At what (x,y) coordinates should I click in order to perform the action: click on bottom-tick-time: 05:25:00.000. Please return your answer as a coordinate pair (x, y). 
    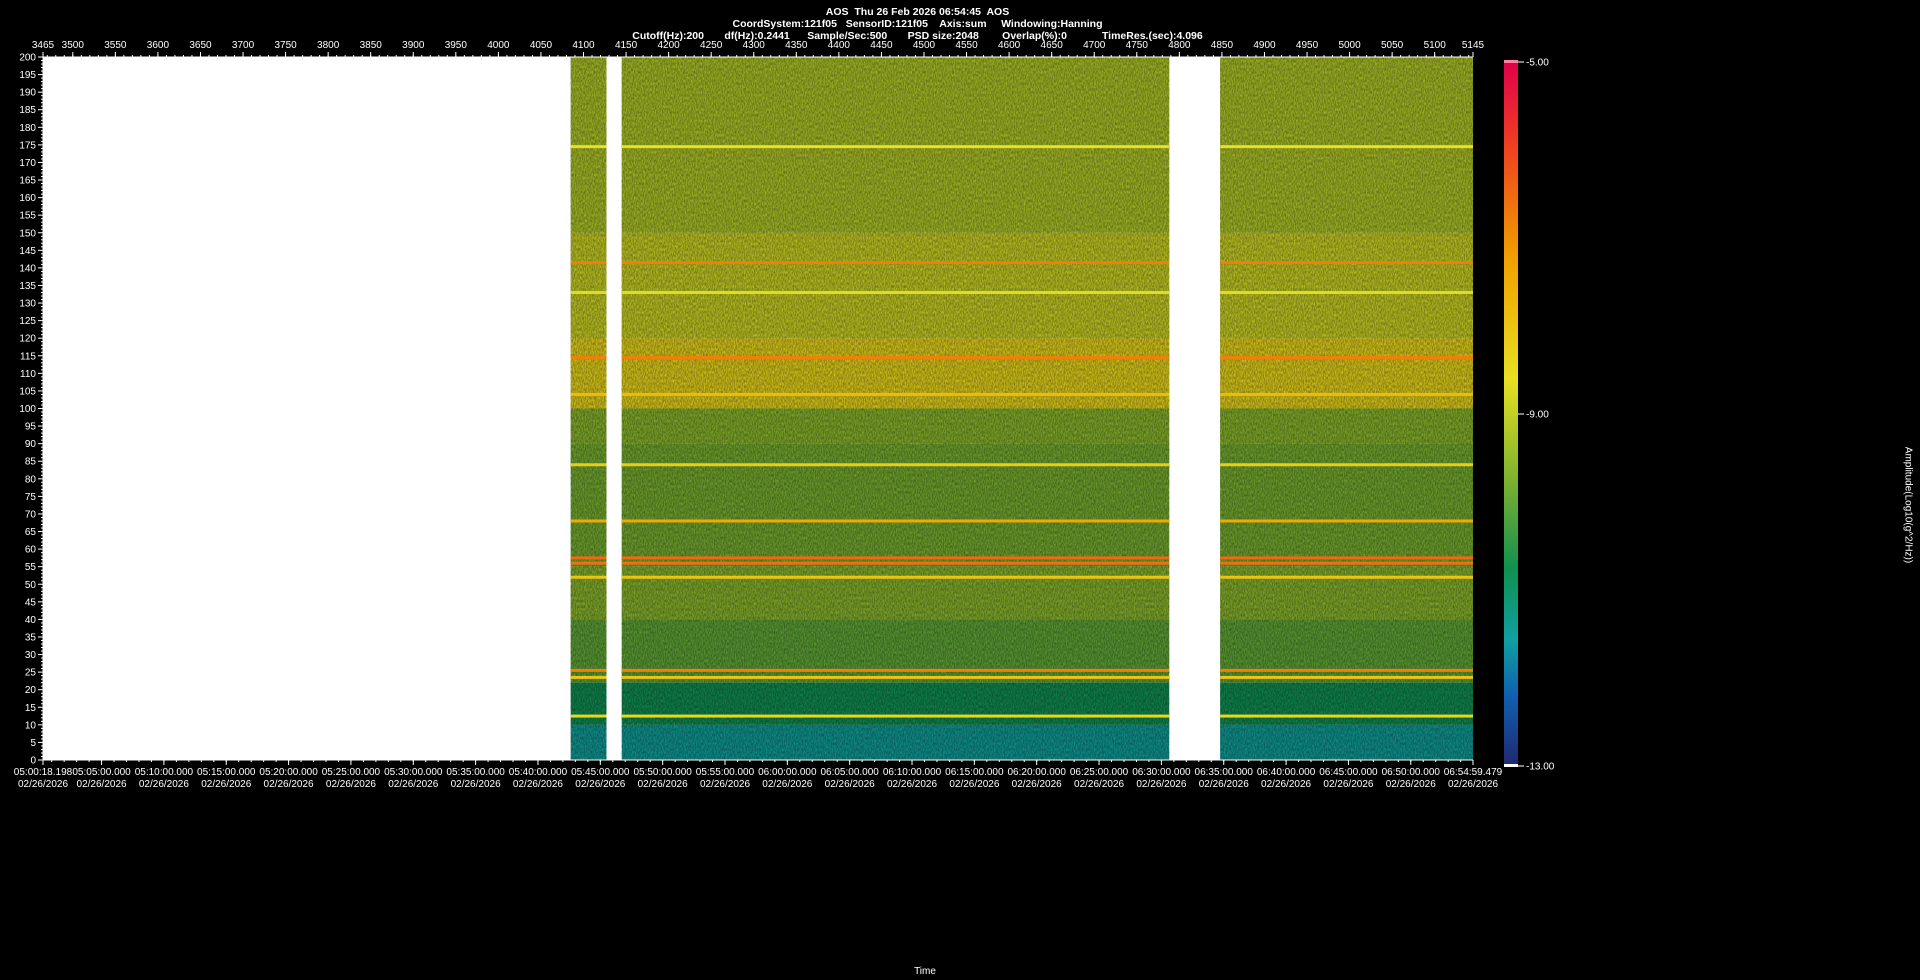
    Looking at the image, I should click on (351, 772).